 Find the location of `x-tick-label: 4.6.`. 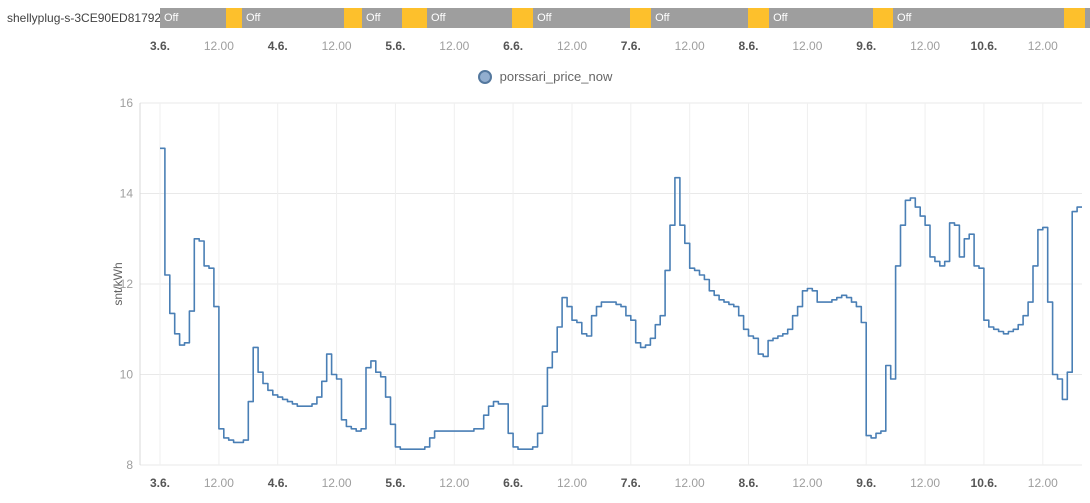

x-tick-label: 4.6. is located at coordinates (278, 483).